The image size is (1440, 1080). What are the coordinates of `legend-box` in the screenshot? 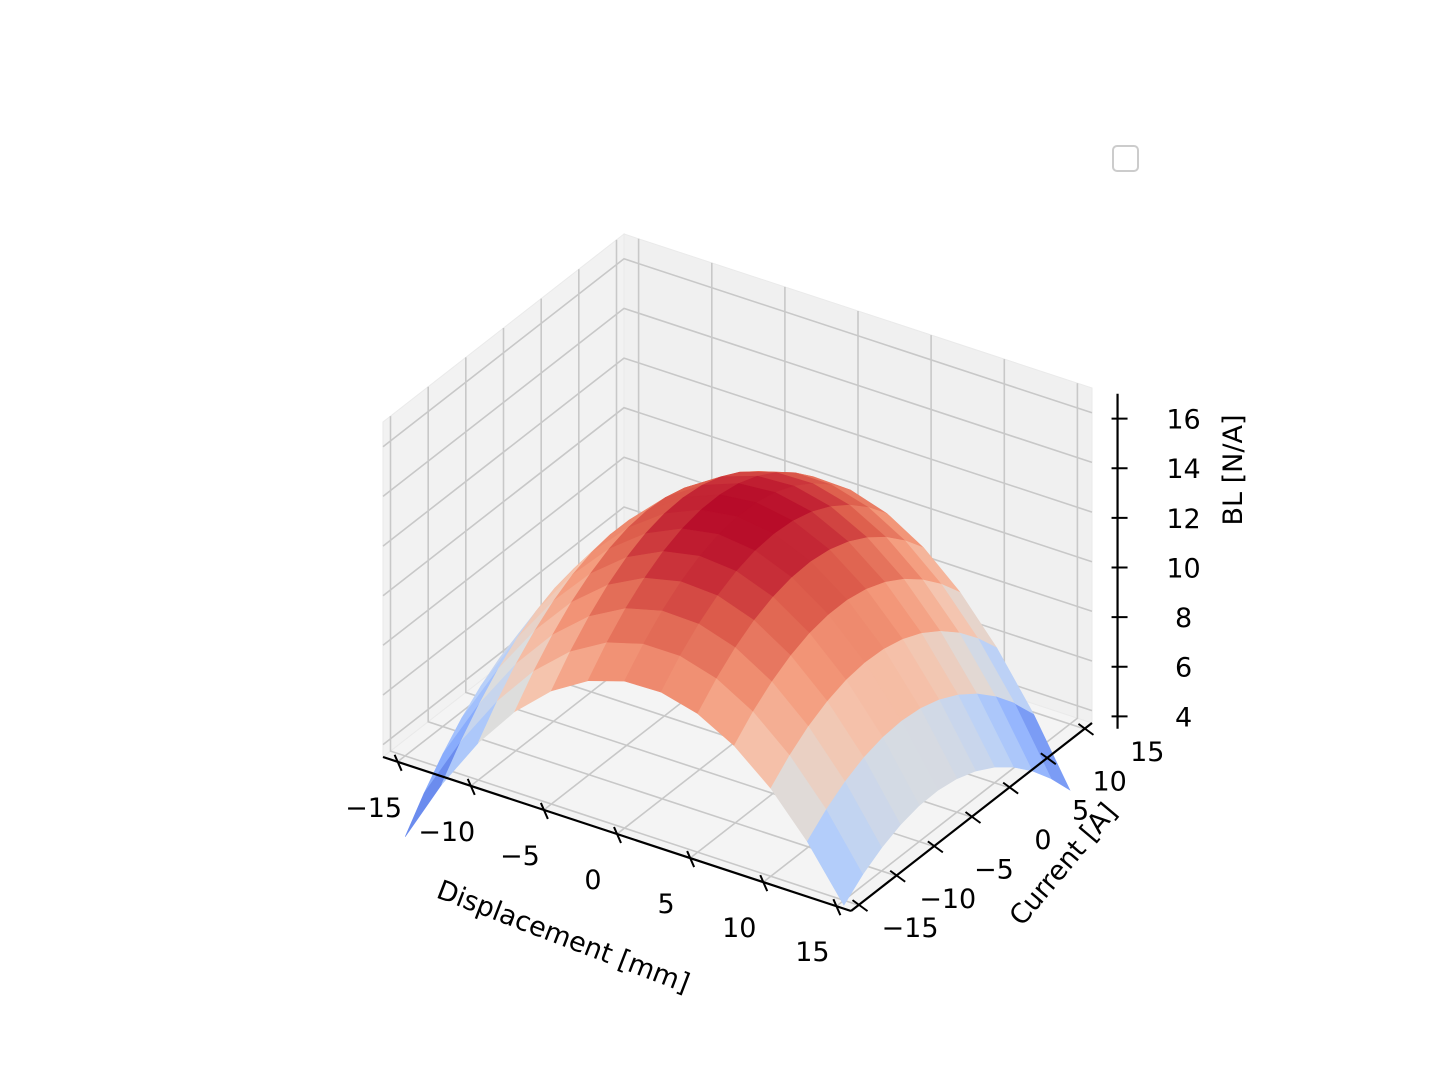 It's located at (1125, 158).